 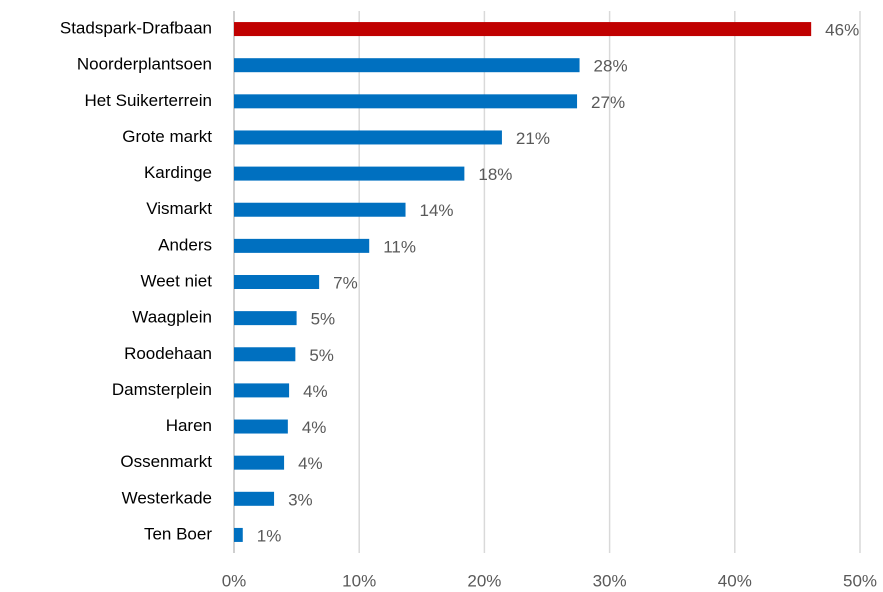 I want to click on y-tick-label: Westerkade, so click(x=167, y=497).